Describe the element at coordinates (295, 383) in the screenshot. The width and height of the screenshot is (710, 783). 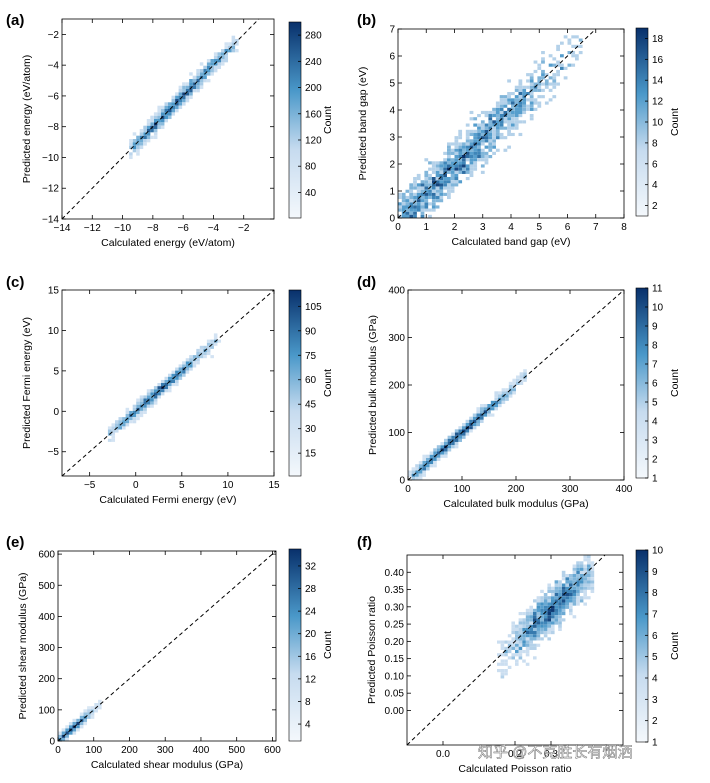
I see `colorbar-c` at that location.